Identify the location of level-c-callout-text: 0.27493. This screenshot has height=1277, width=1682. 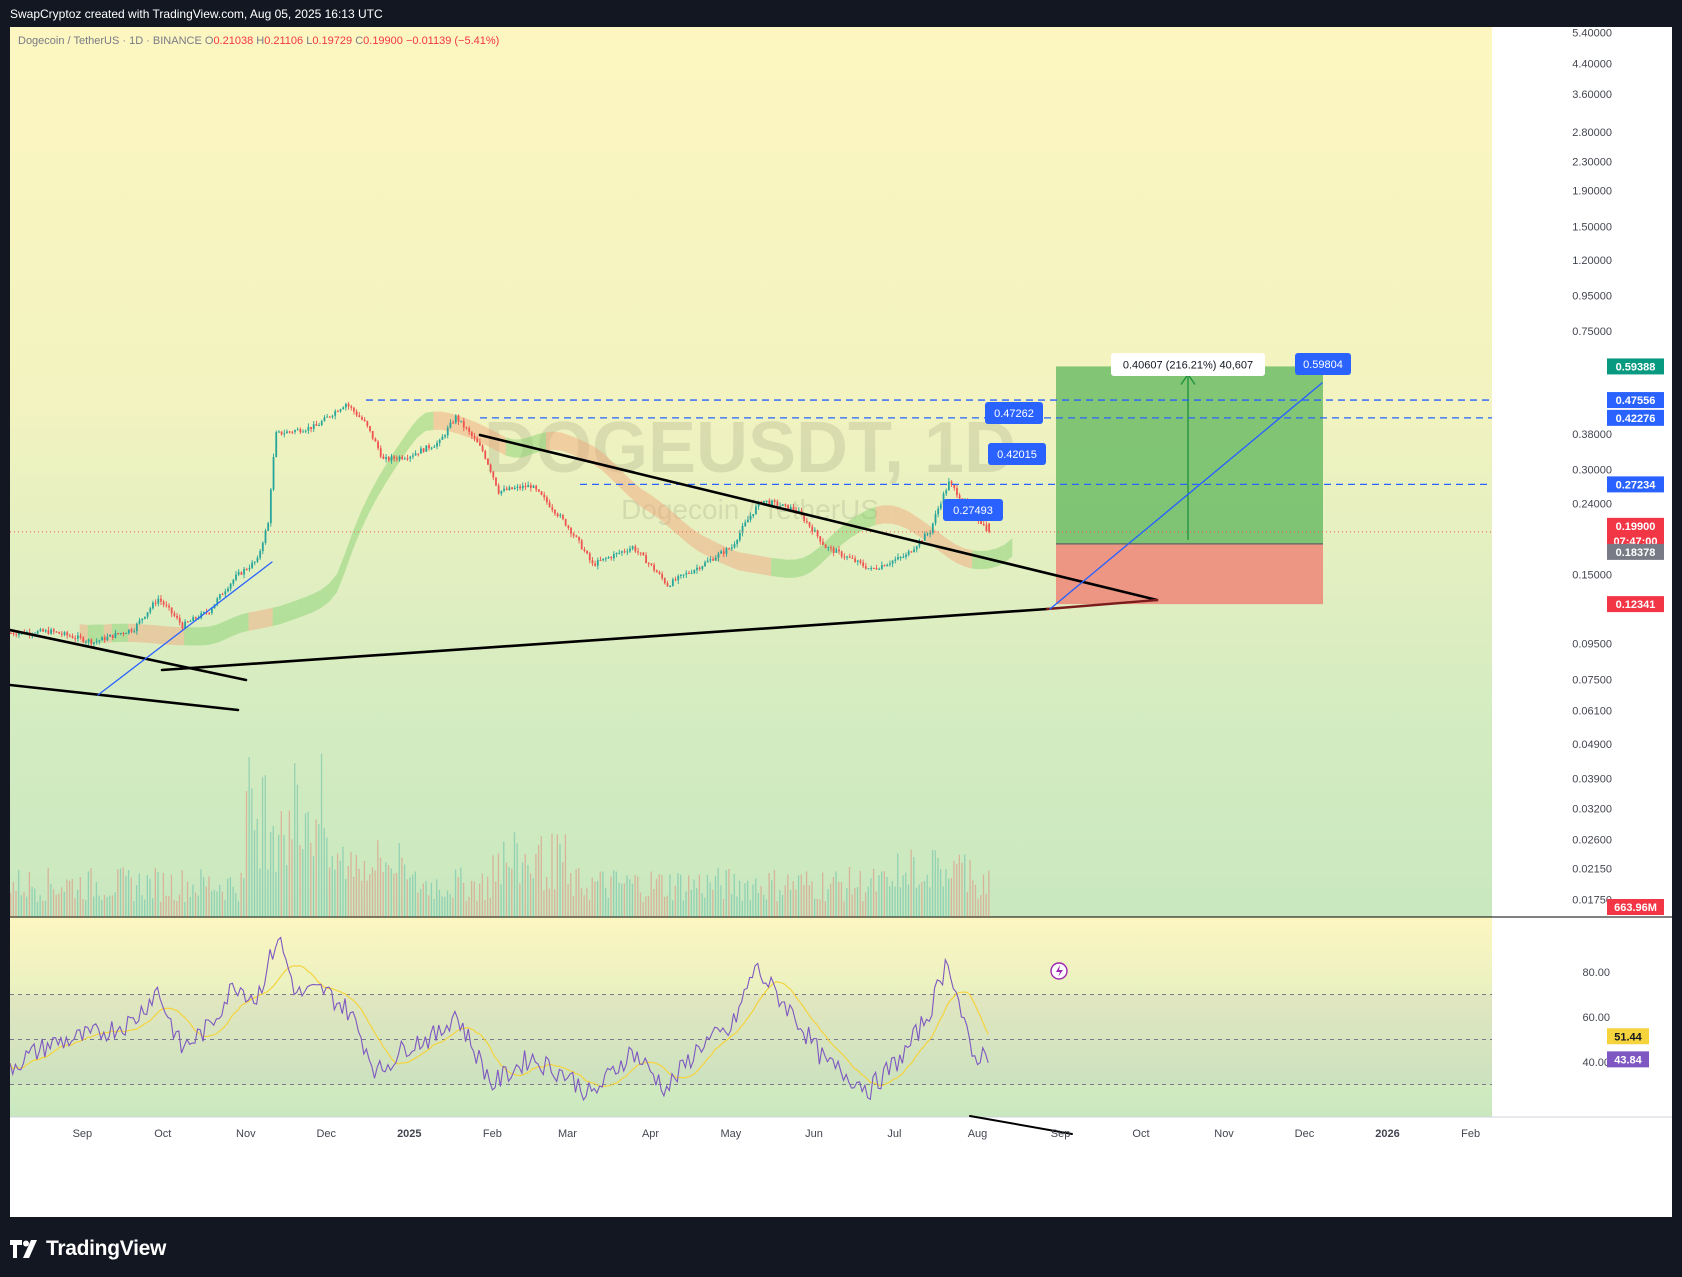
(973, 511).